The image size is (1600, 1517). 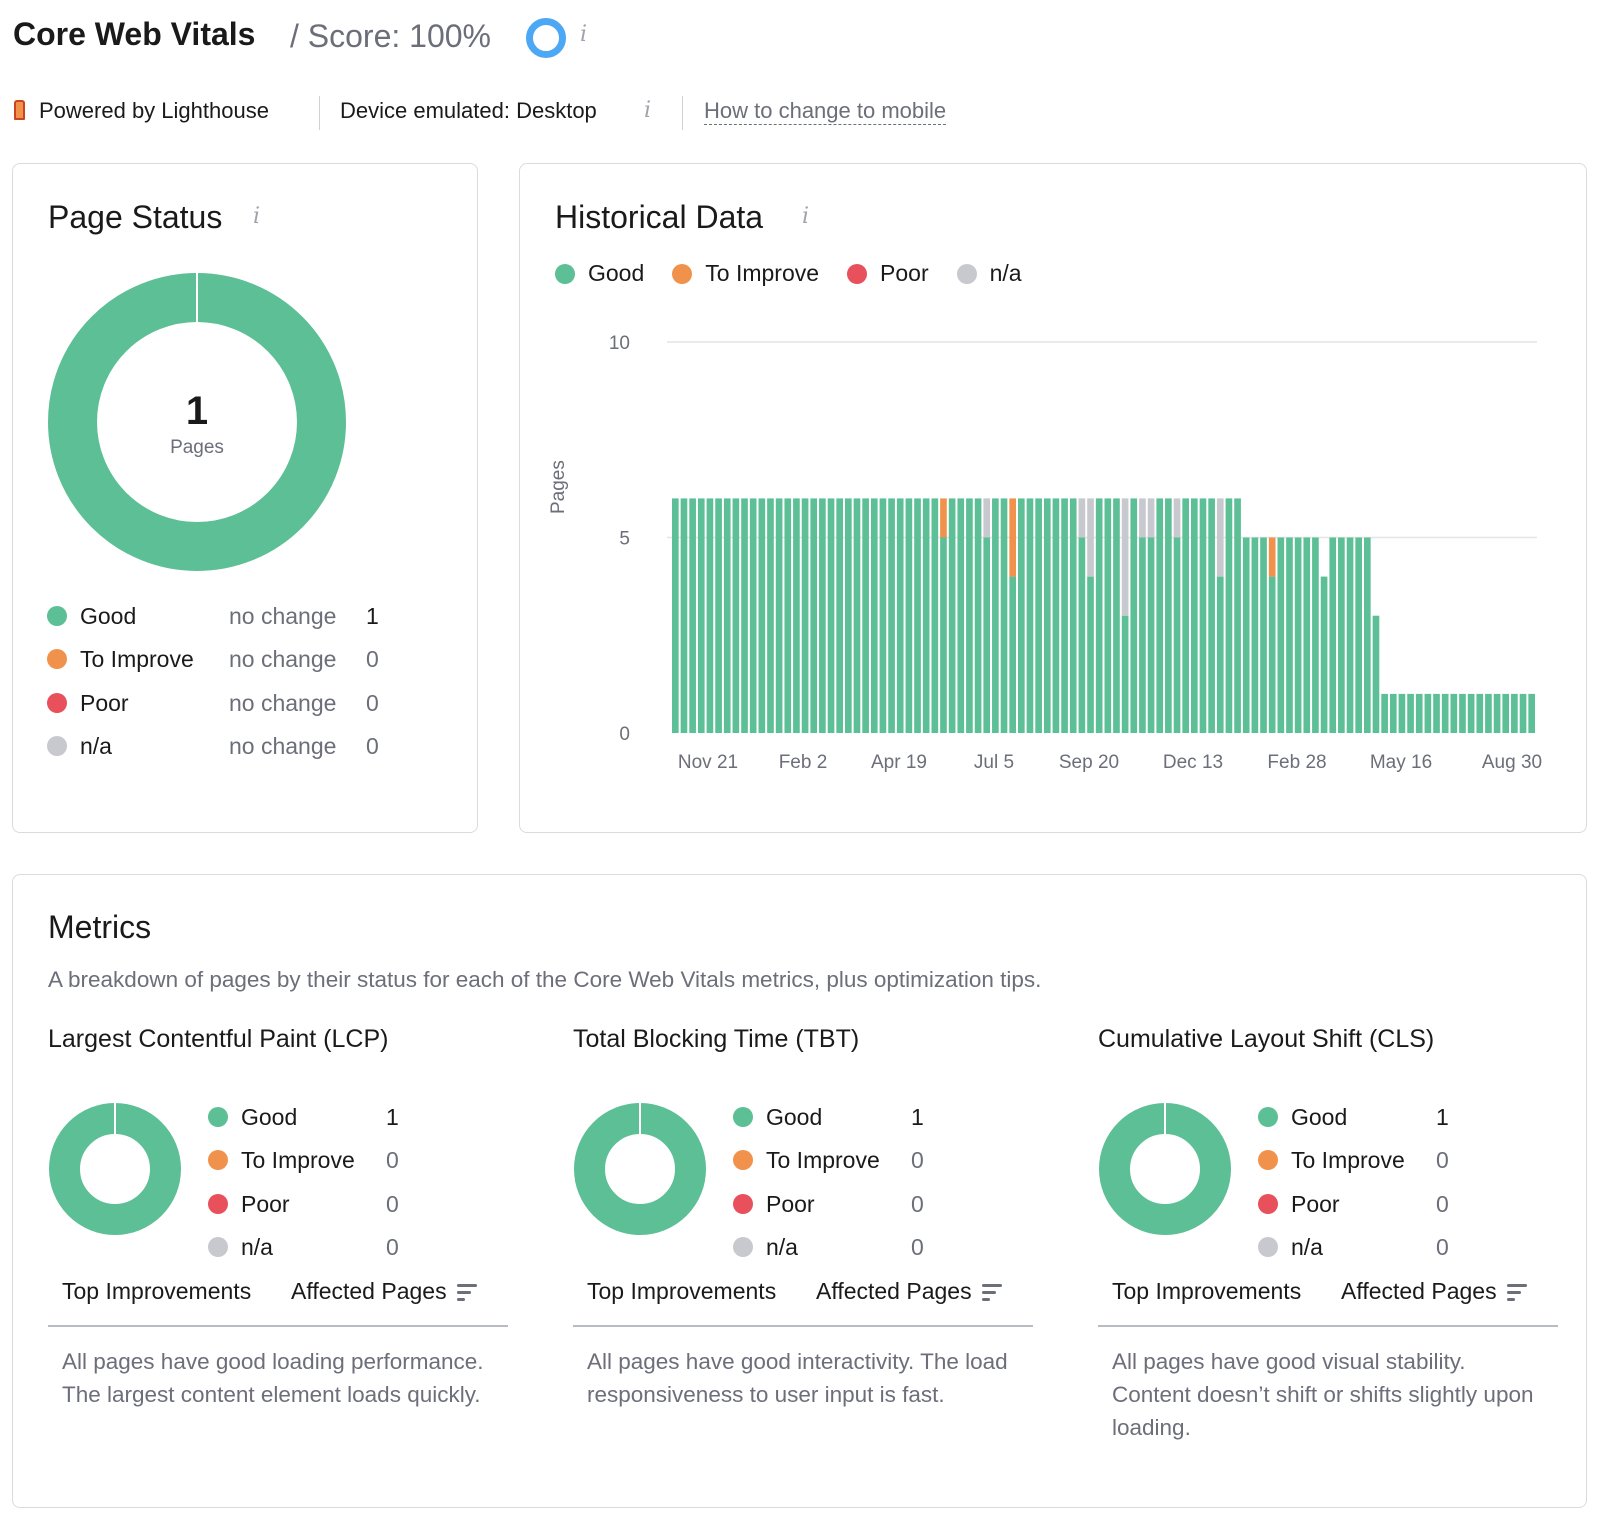 What do you see at coordinates (888, 273) in the screenshot?
I see `legend-item-poor: Poor` at bounding box center [888, 273].